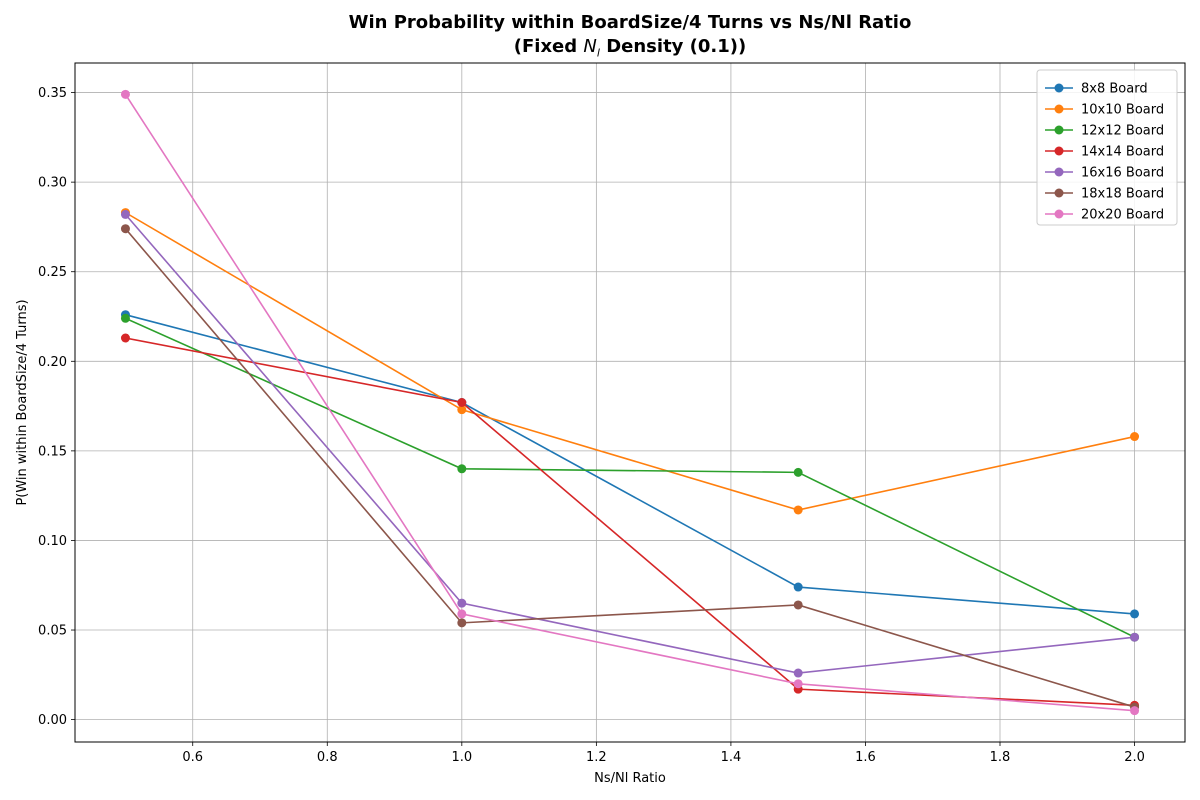 This screenshot has width=1200, height=800. What do you see at coordinates (52, 541) in the screenshot?
I see `y-tick-label: 0.10` at bounding box center [52, 541].